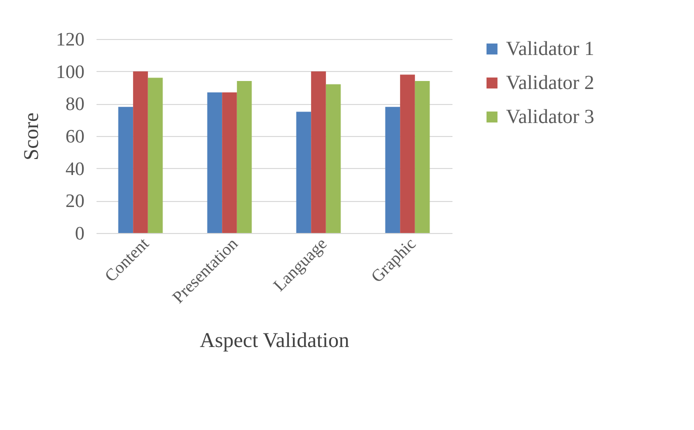  What do you see at coordinates (75, 201) in the screenshot?
I see `y-tick-label: 20` at bounding box center [75, 201].